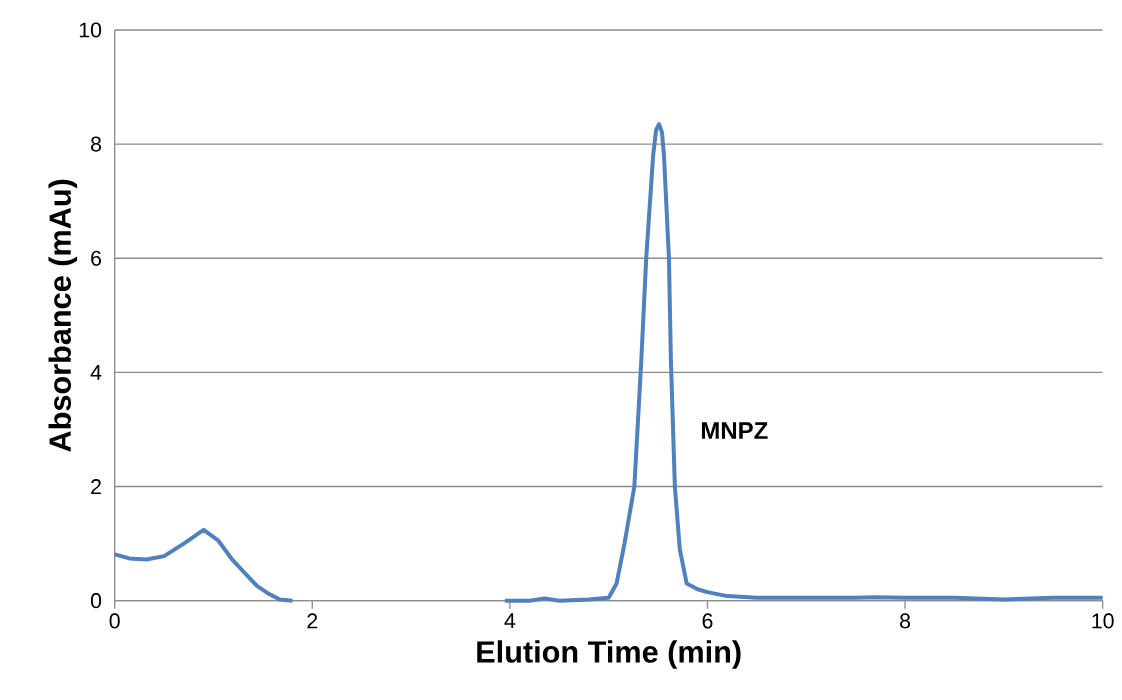  I want to click on y-tick-label: 8, so click(96, 144).